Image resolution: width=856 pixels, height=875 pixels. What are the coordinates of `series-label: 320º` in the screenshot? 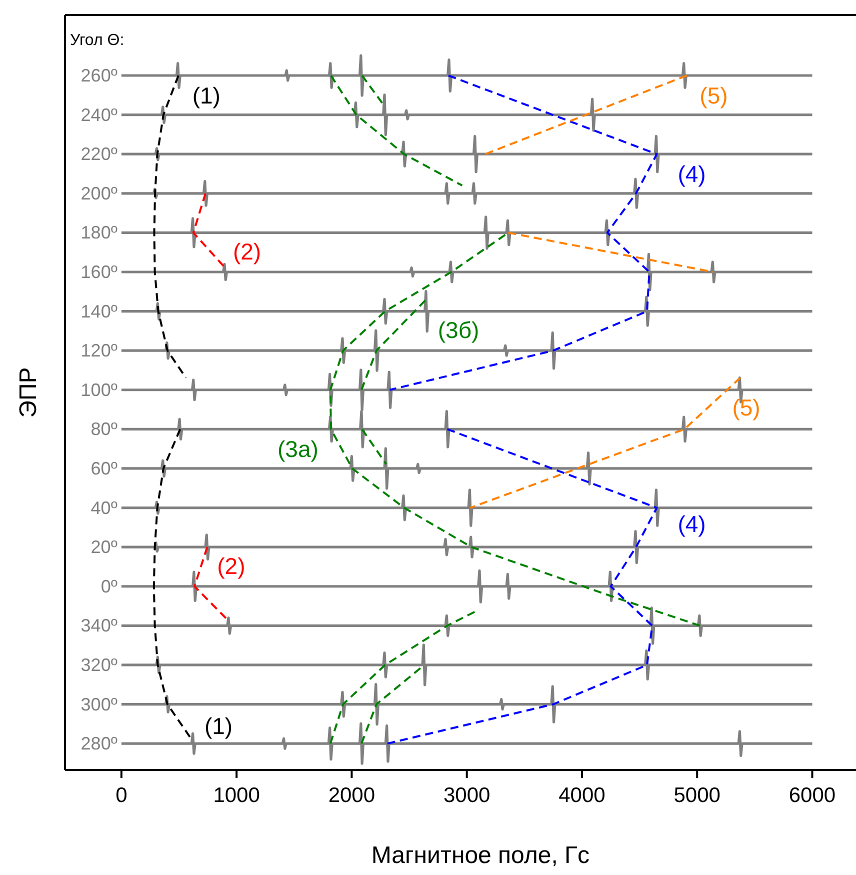 It's located at (99, 664).